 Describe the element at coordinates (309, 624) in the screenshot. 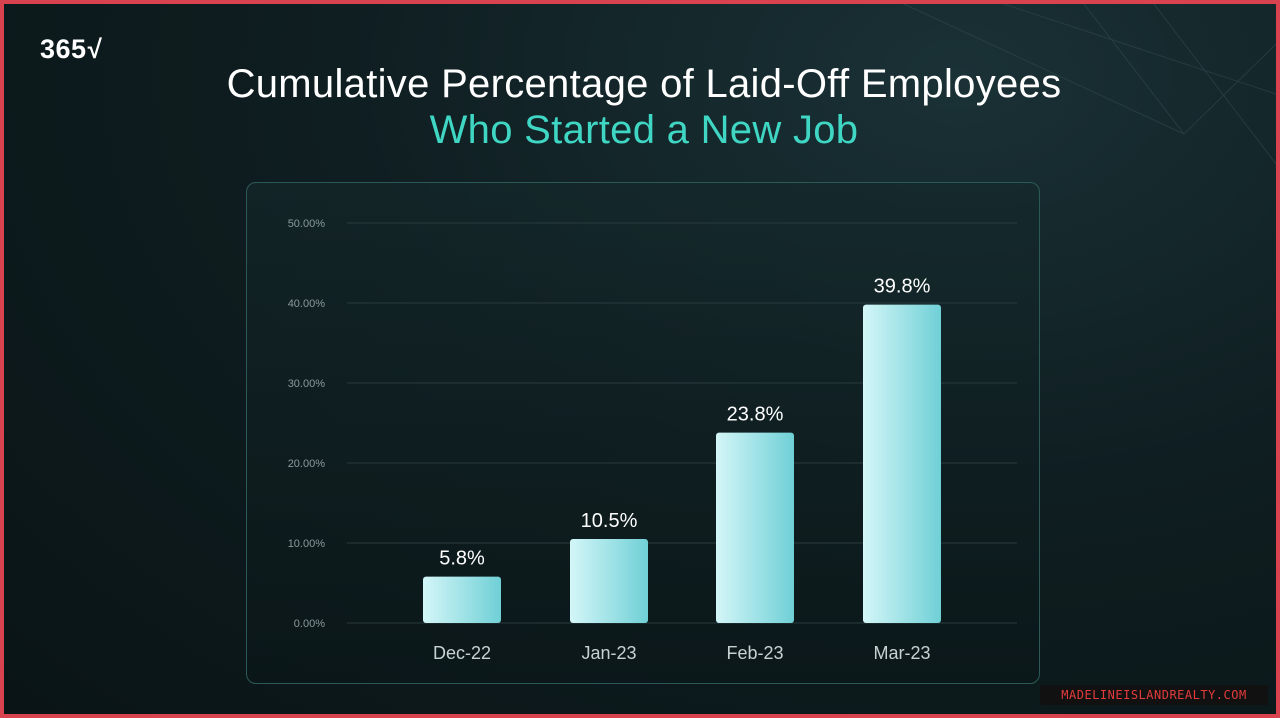

I see `y-tick-label: 0.00%` at that location.